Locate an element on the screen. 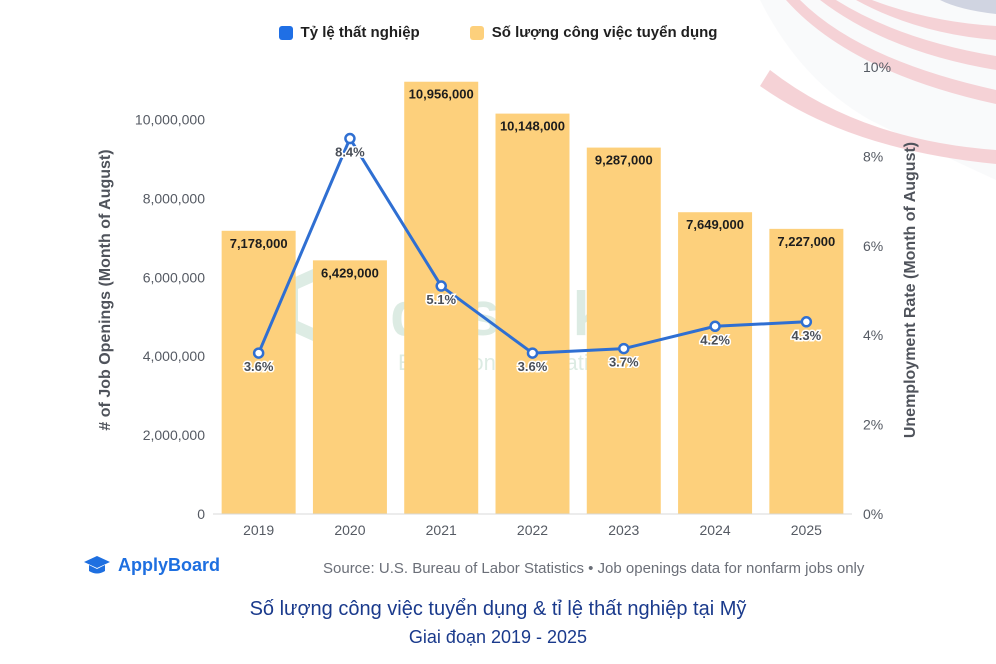 This screenshot has height=664, width=996. x-tick-label: 2020 is located at coordinates (349, 530).